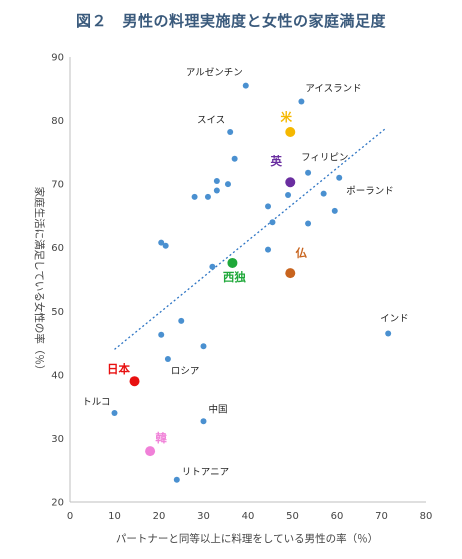 The width and height of the screenshot is (462, 559). I want to click on point-label: スイス, so click(211, 120).